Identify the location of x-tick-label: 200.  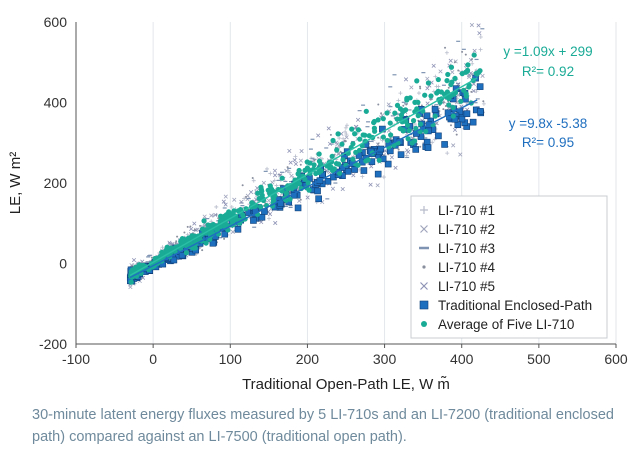
(308, 359).